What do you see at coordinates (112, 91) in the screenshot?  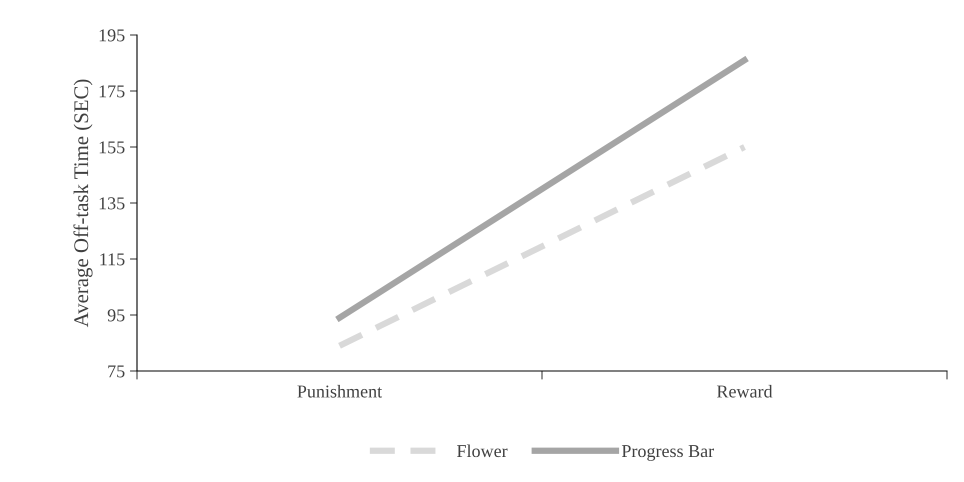 I see `y-tick-label: 175` at bounding box center [112, 91].